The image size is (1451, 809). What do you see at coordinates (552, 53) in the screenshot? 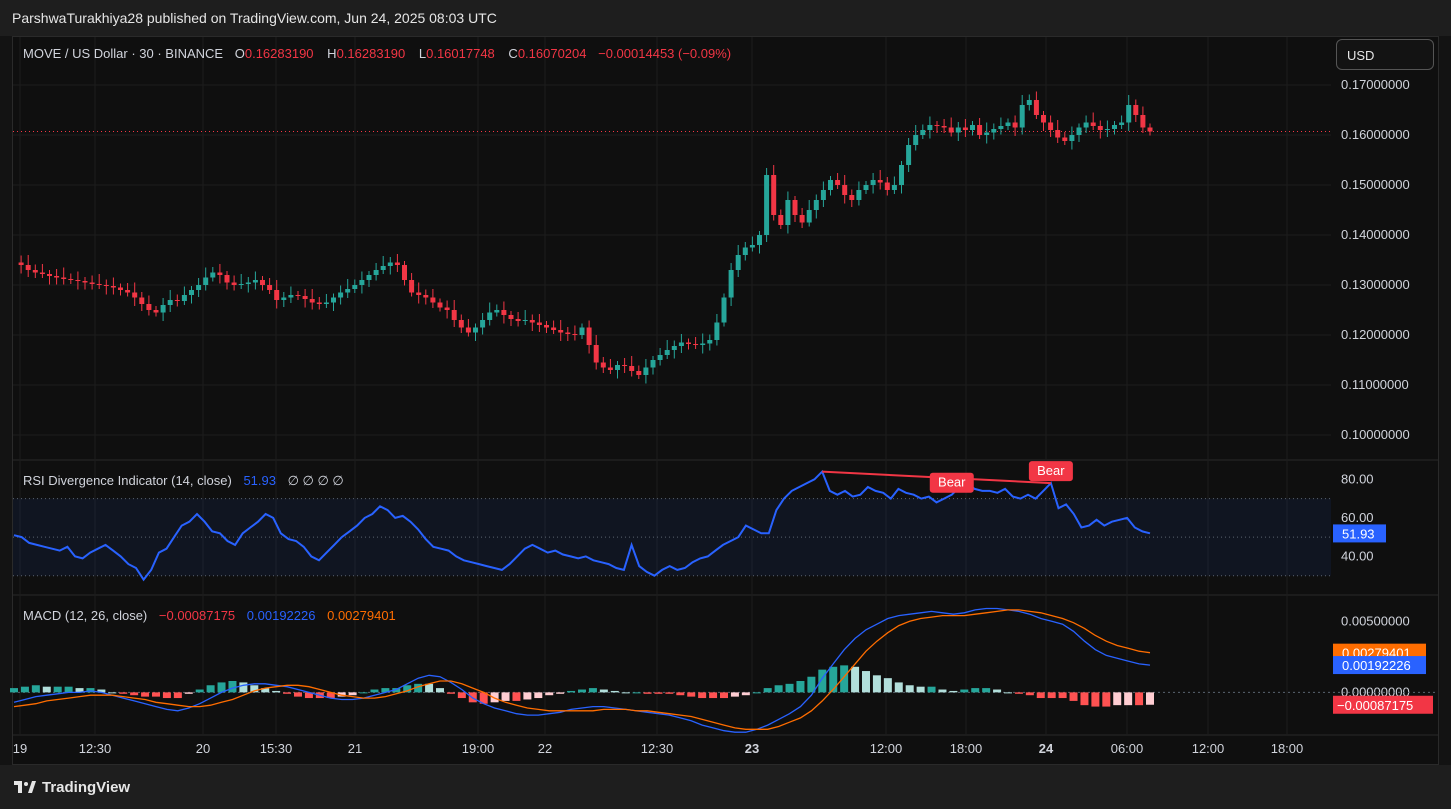
I see `close-value: 0.16070204` at bounding box center [552, 53].